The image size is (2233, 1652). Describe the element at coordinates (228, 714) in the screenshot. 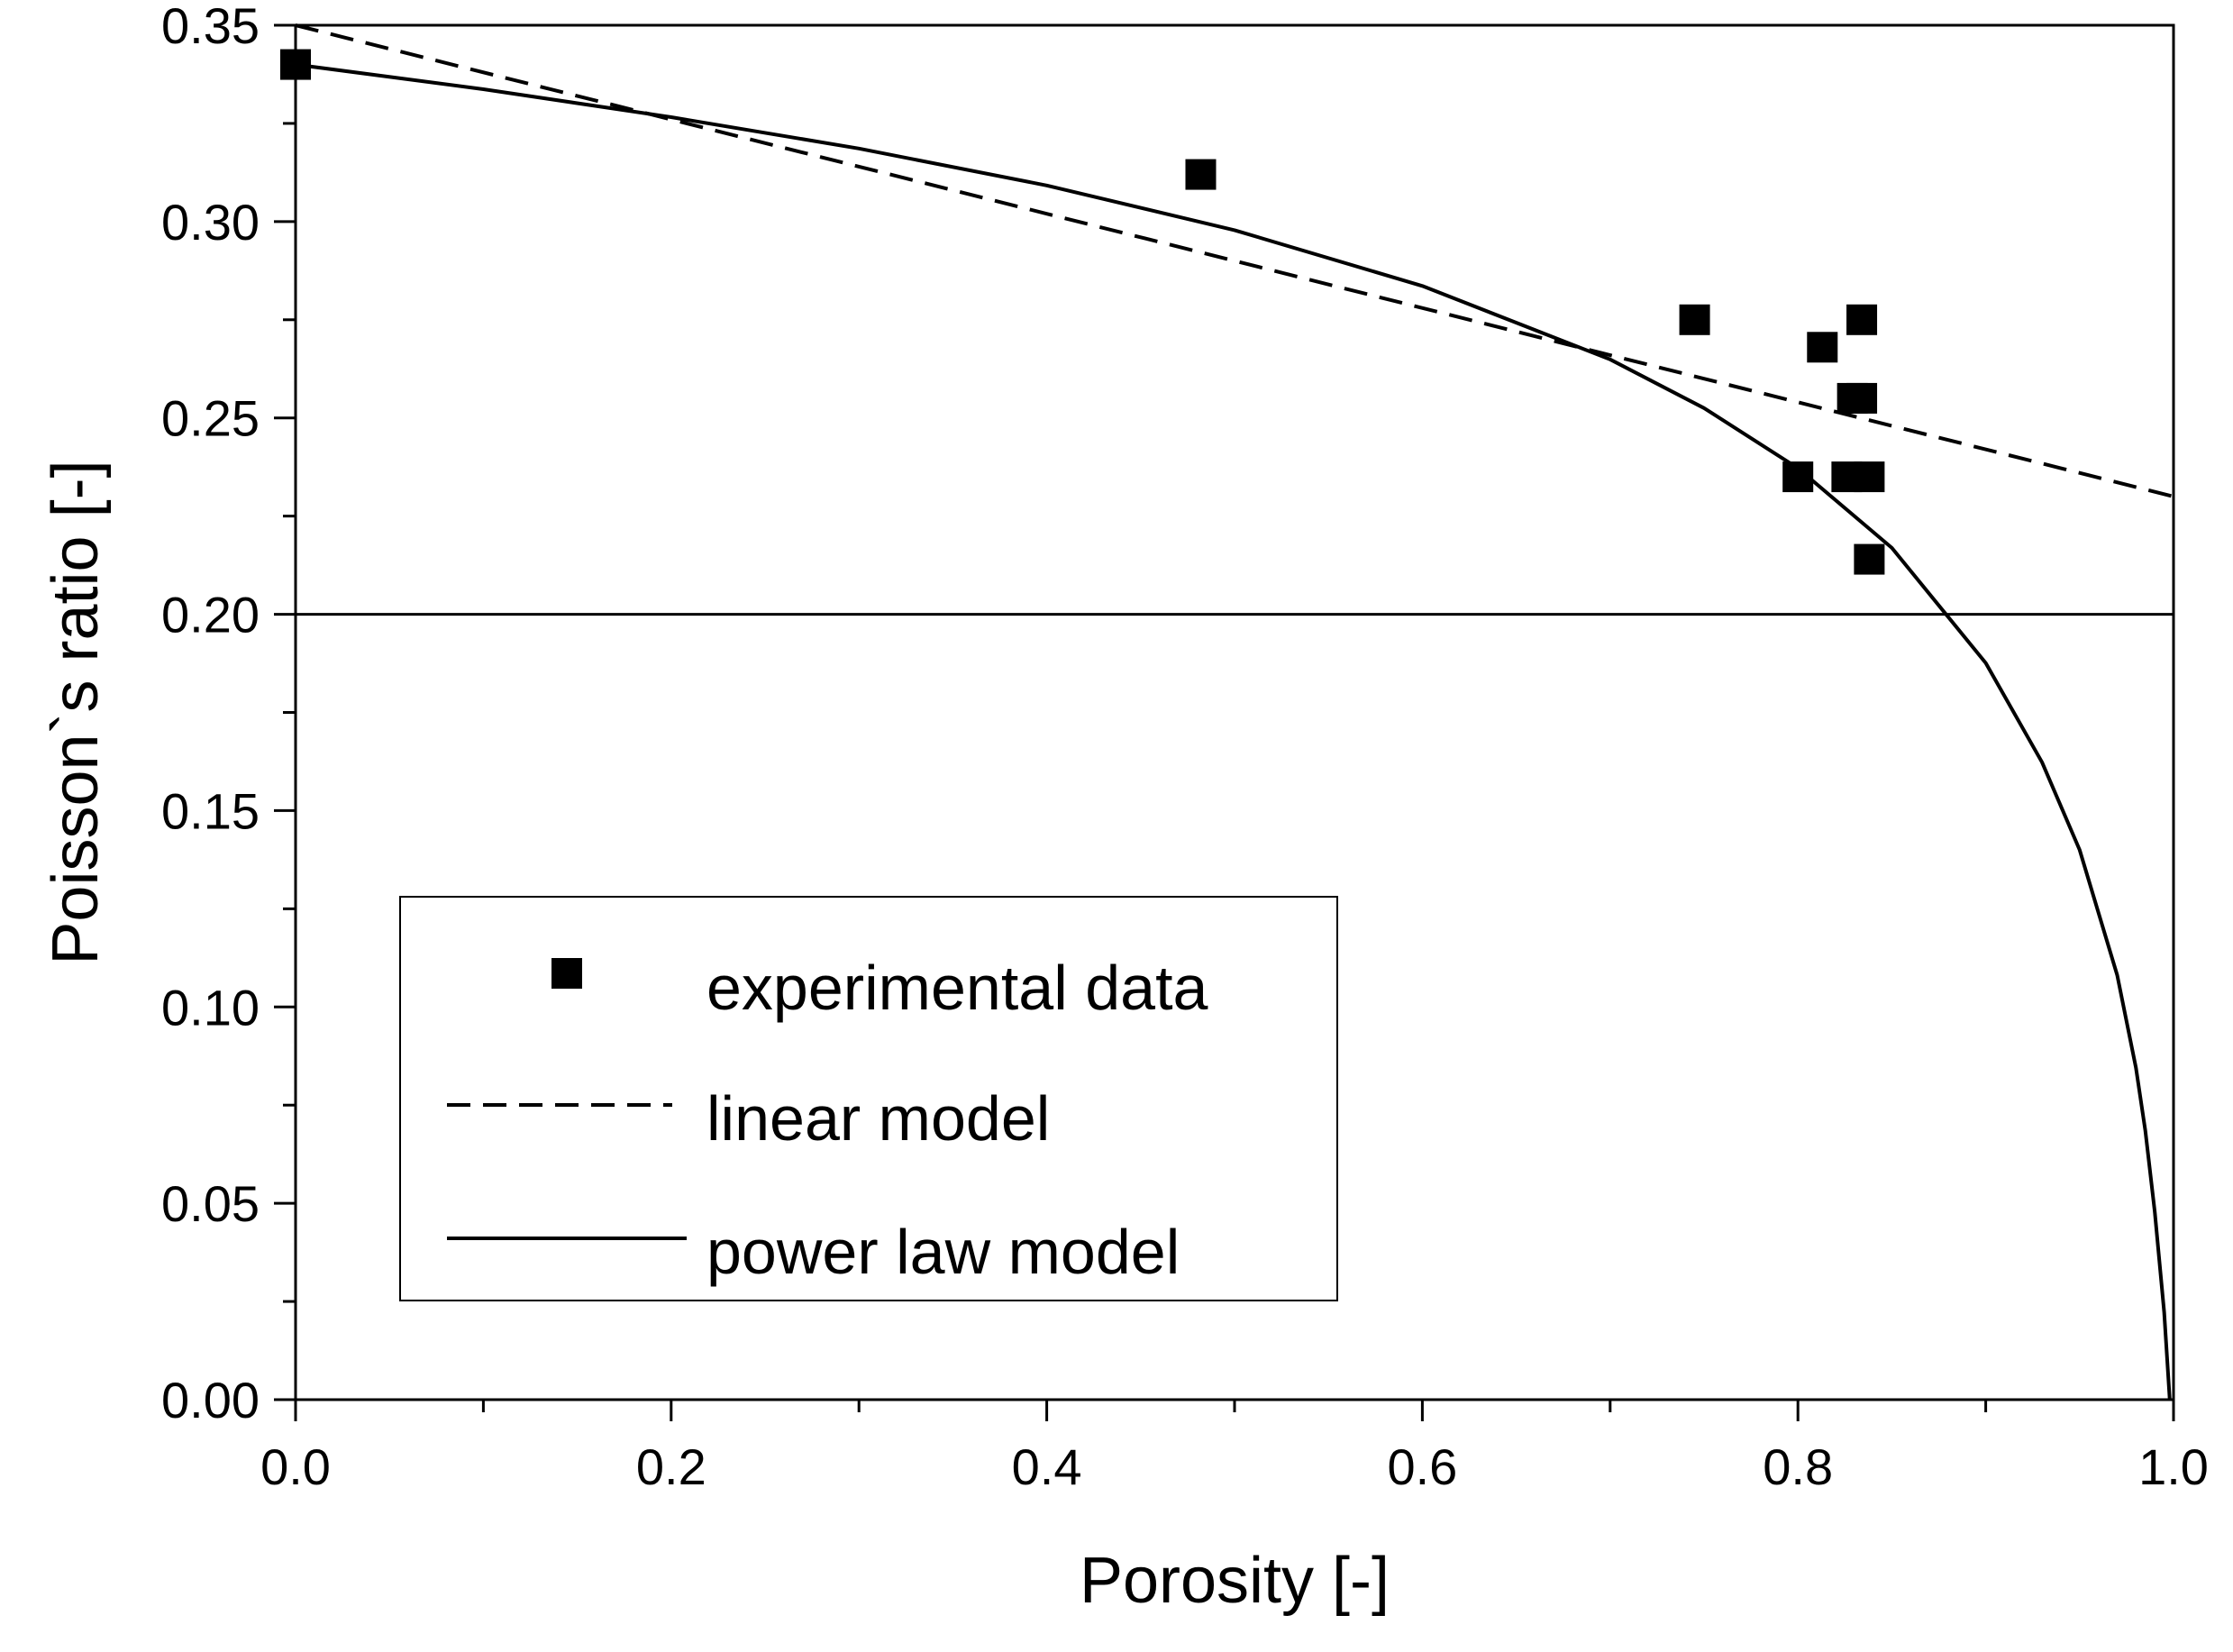

I see `y-axis-ticks: 0.00 0.05 0.10 0.15 0.20 0.25 0.30 0.35` at that location.